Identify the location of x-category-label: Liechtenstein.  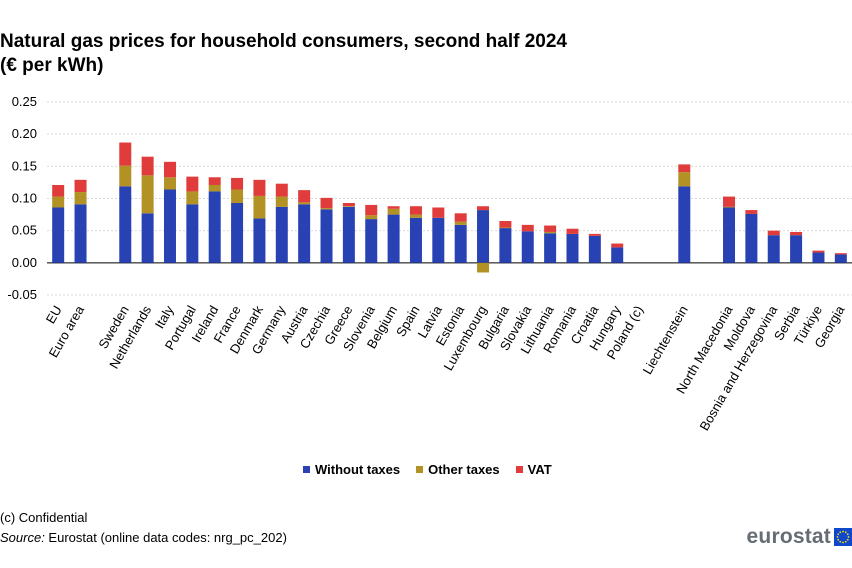
(665, 340).